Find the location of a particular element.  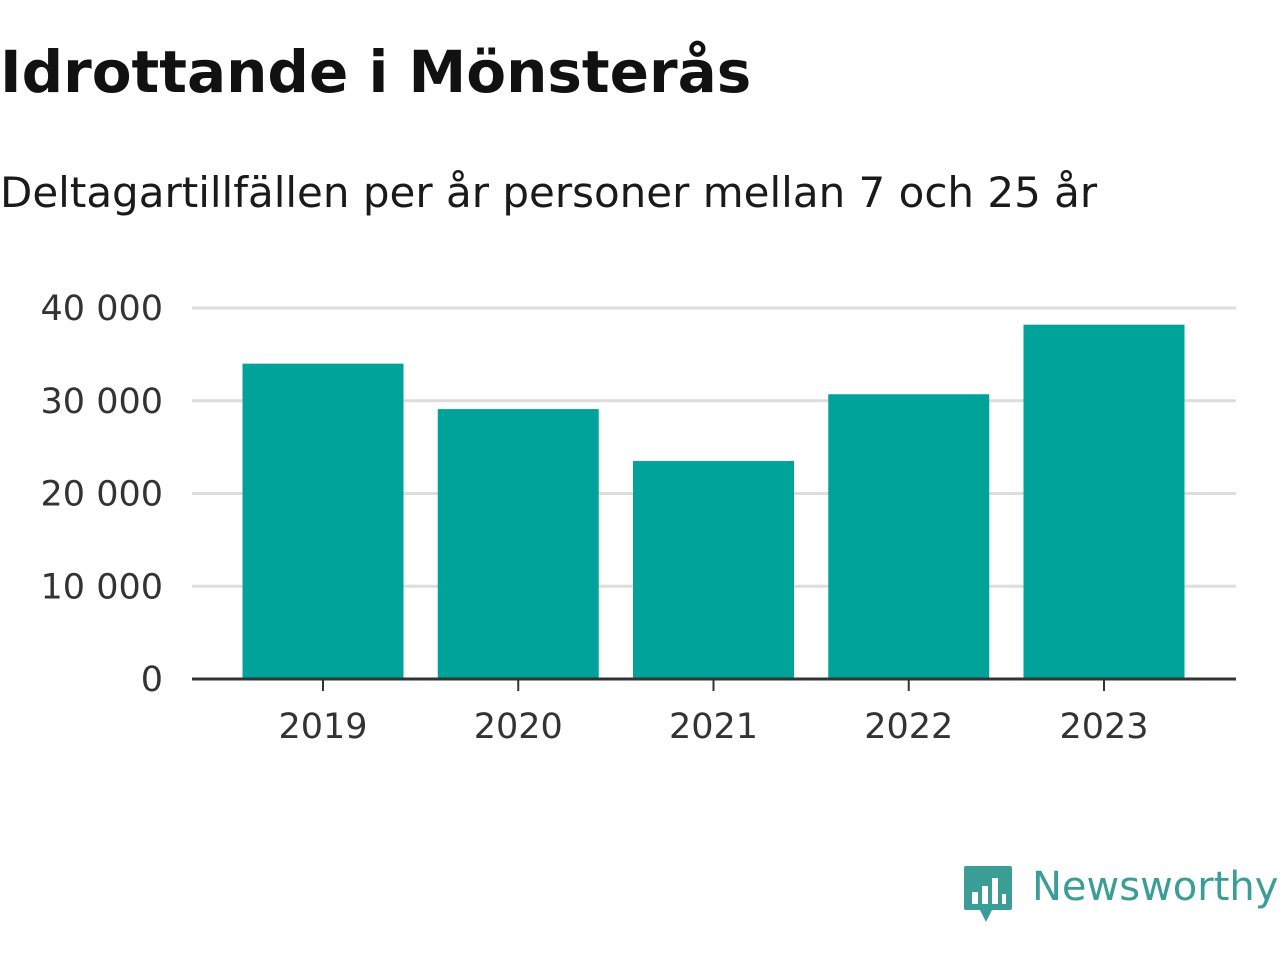

x-tick-label: 2023 is located at coordinates (1103, 727).